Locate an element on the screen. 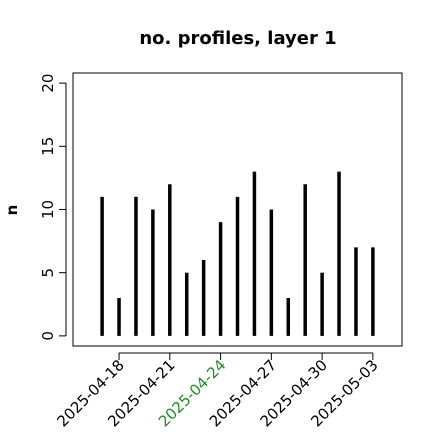 The width and height of the screenshot is (440, 440). chart-title: no. profiles, layer 1 is located at coordinates (237, 38).